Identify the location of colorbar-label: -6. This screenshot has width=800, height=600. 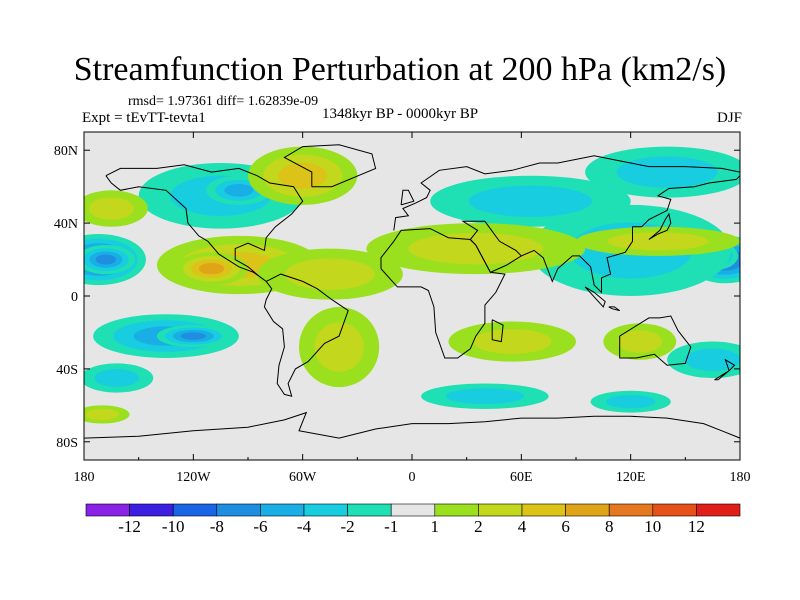
(260, 526).